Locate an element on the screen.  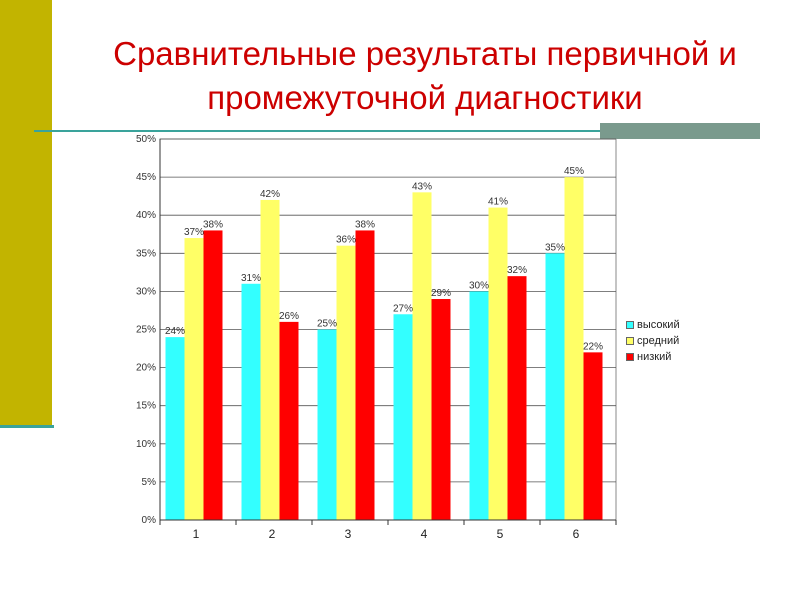
x-tick-label: 5 is located at coordinates (500, 534).